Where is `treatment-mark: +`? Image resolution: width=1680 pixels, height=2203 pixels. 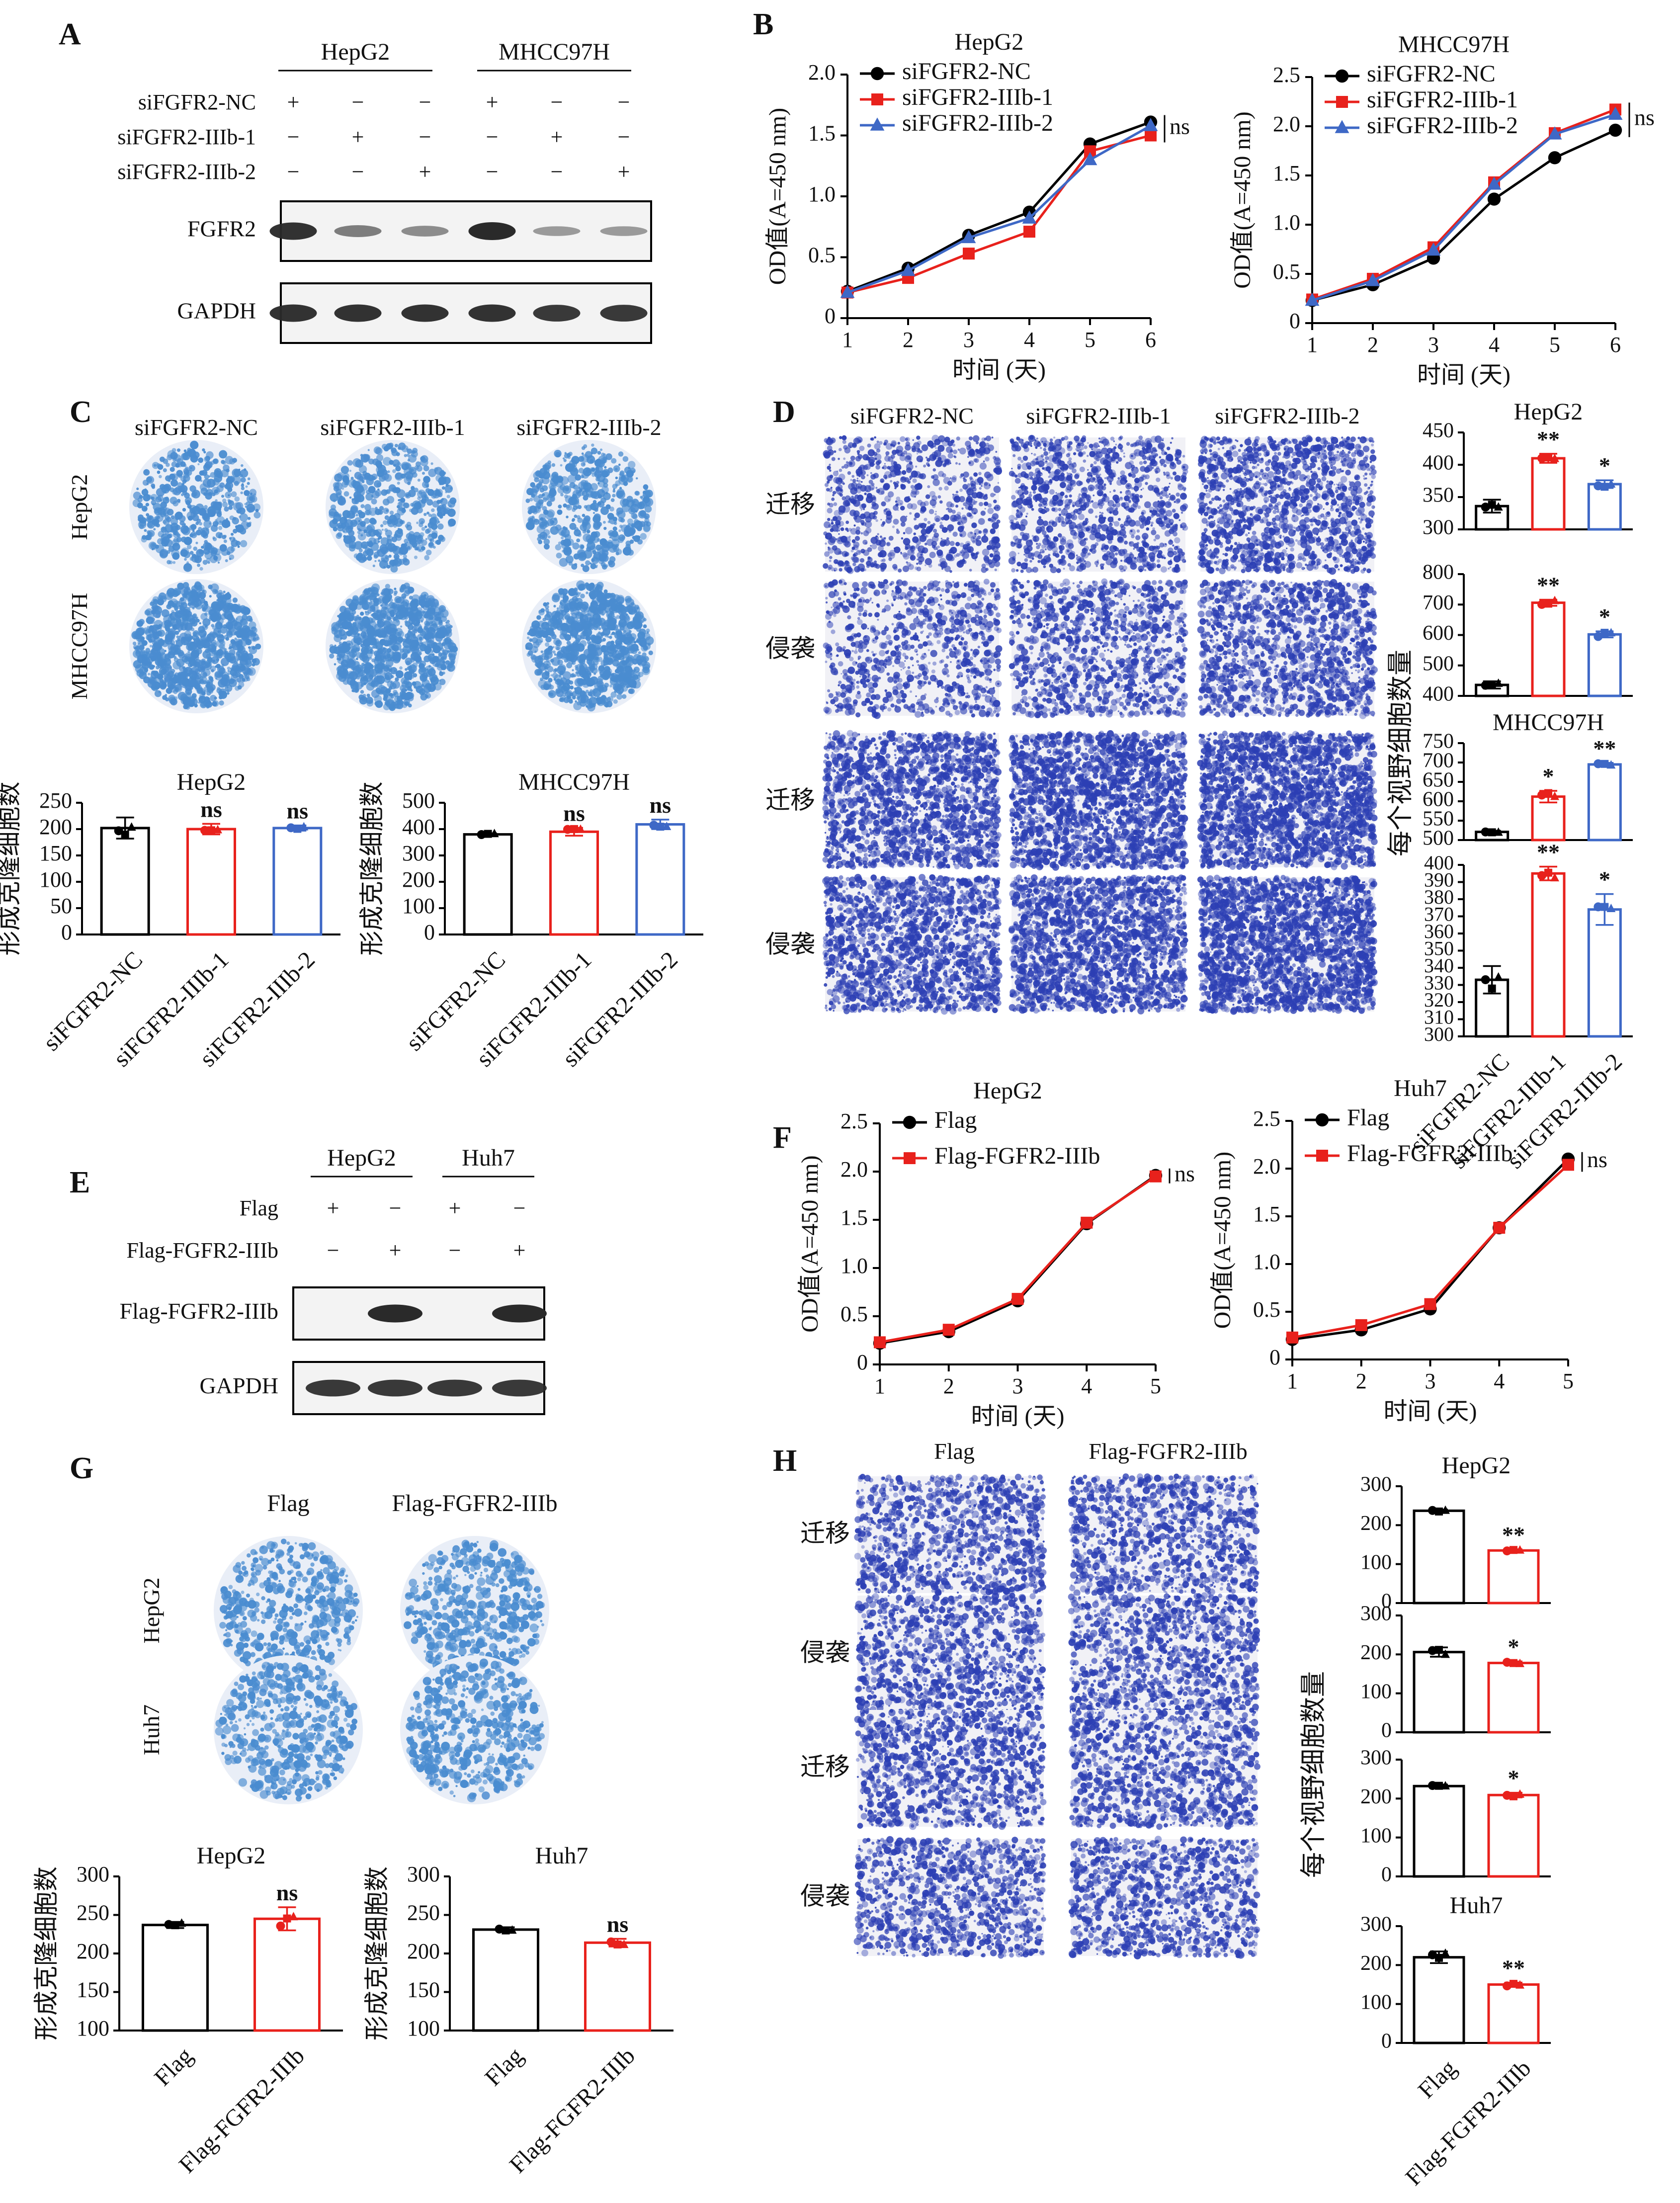 treatment-mark: + is located at coordinates (358, 137).